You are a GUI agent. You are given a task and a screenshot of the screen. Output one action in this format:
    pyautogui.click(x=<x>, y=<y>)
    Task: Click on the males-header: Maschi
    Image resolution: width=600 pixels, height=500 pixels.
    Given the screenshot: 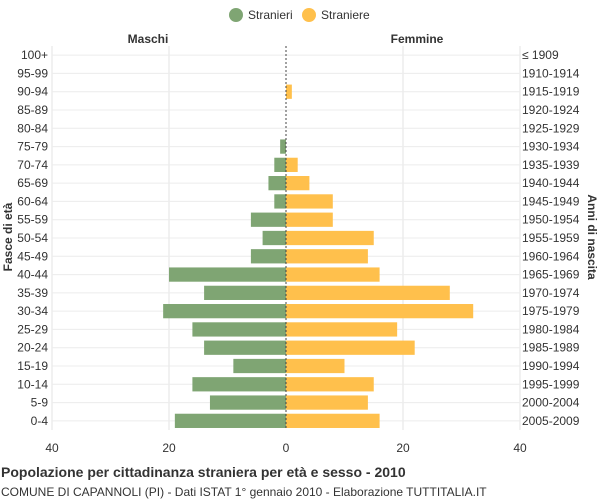 What is the action you would take?
    pyautogui.click(x=148, y=39)
    